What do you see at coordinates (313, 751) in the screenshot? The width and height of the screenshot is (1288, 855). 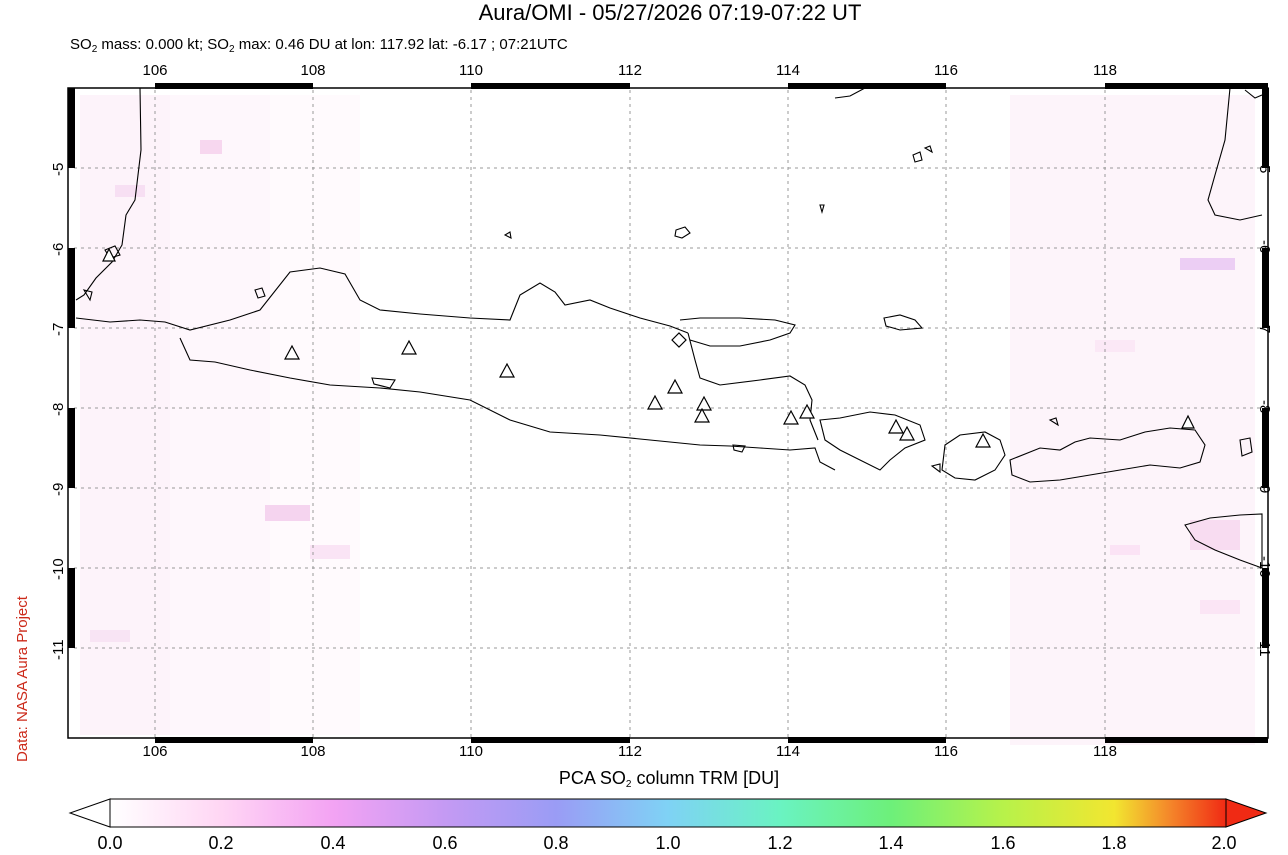 I see `lon-tick-bottom: 108` at bounding box center [313, 751].